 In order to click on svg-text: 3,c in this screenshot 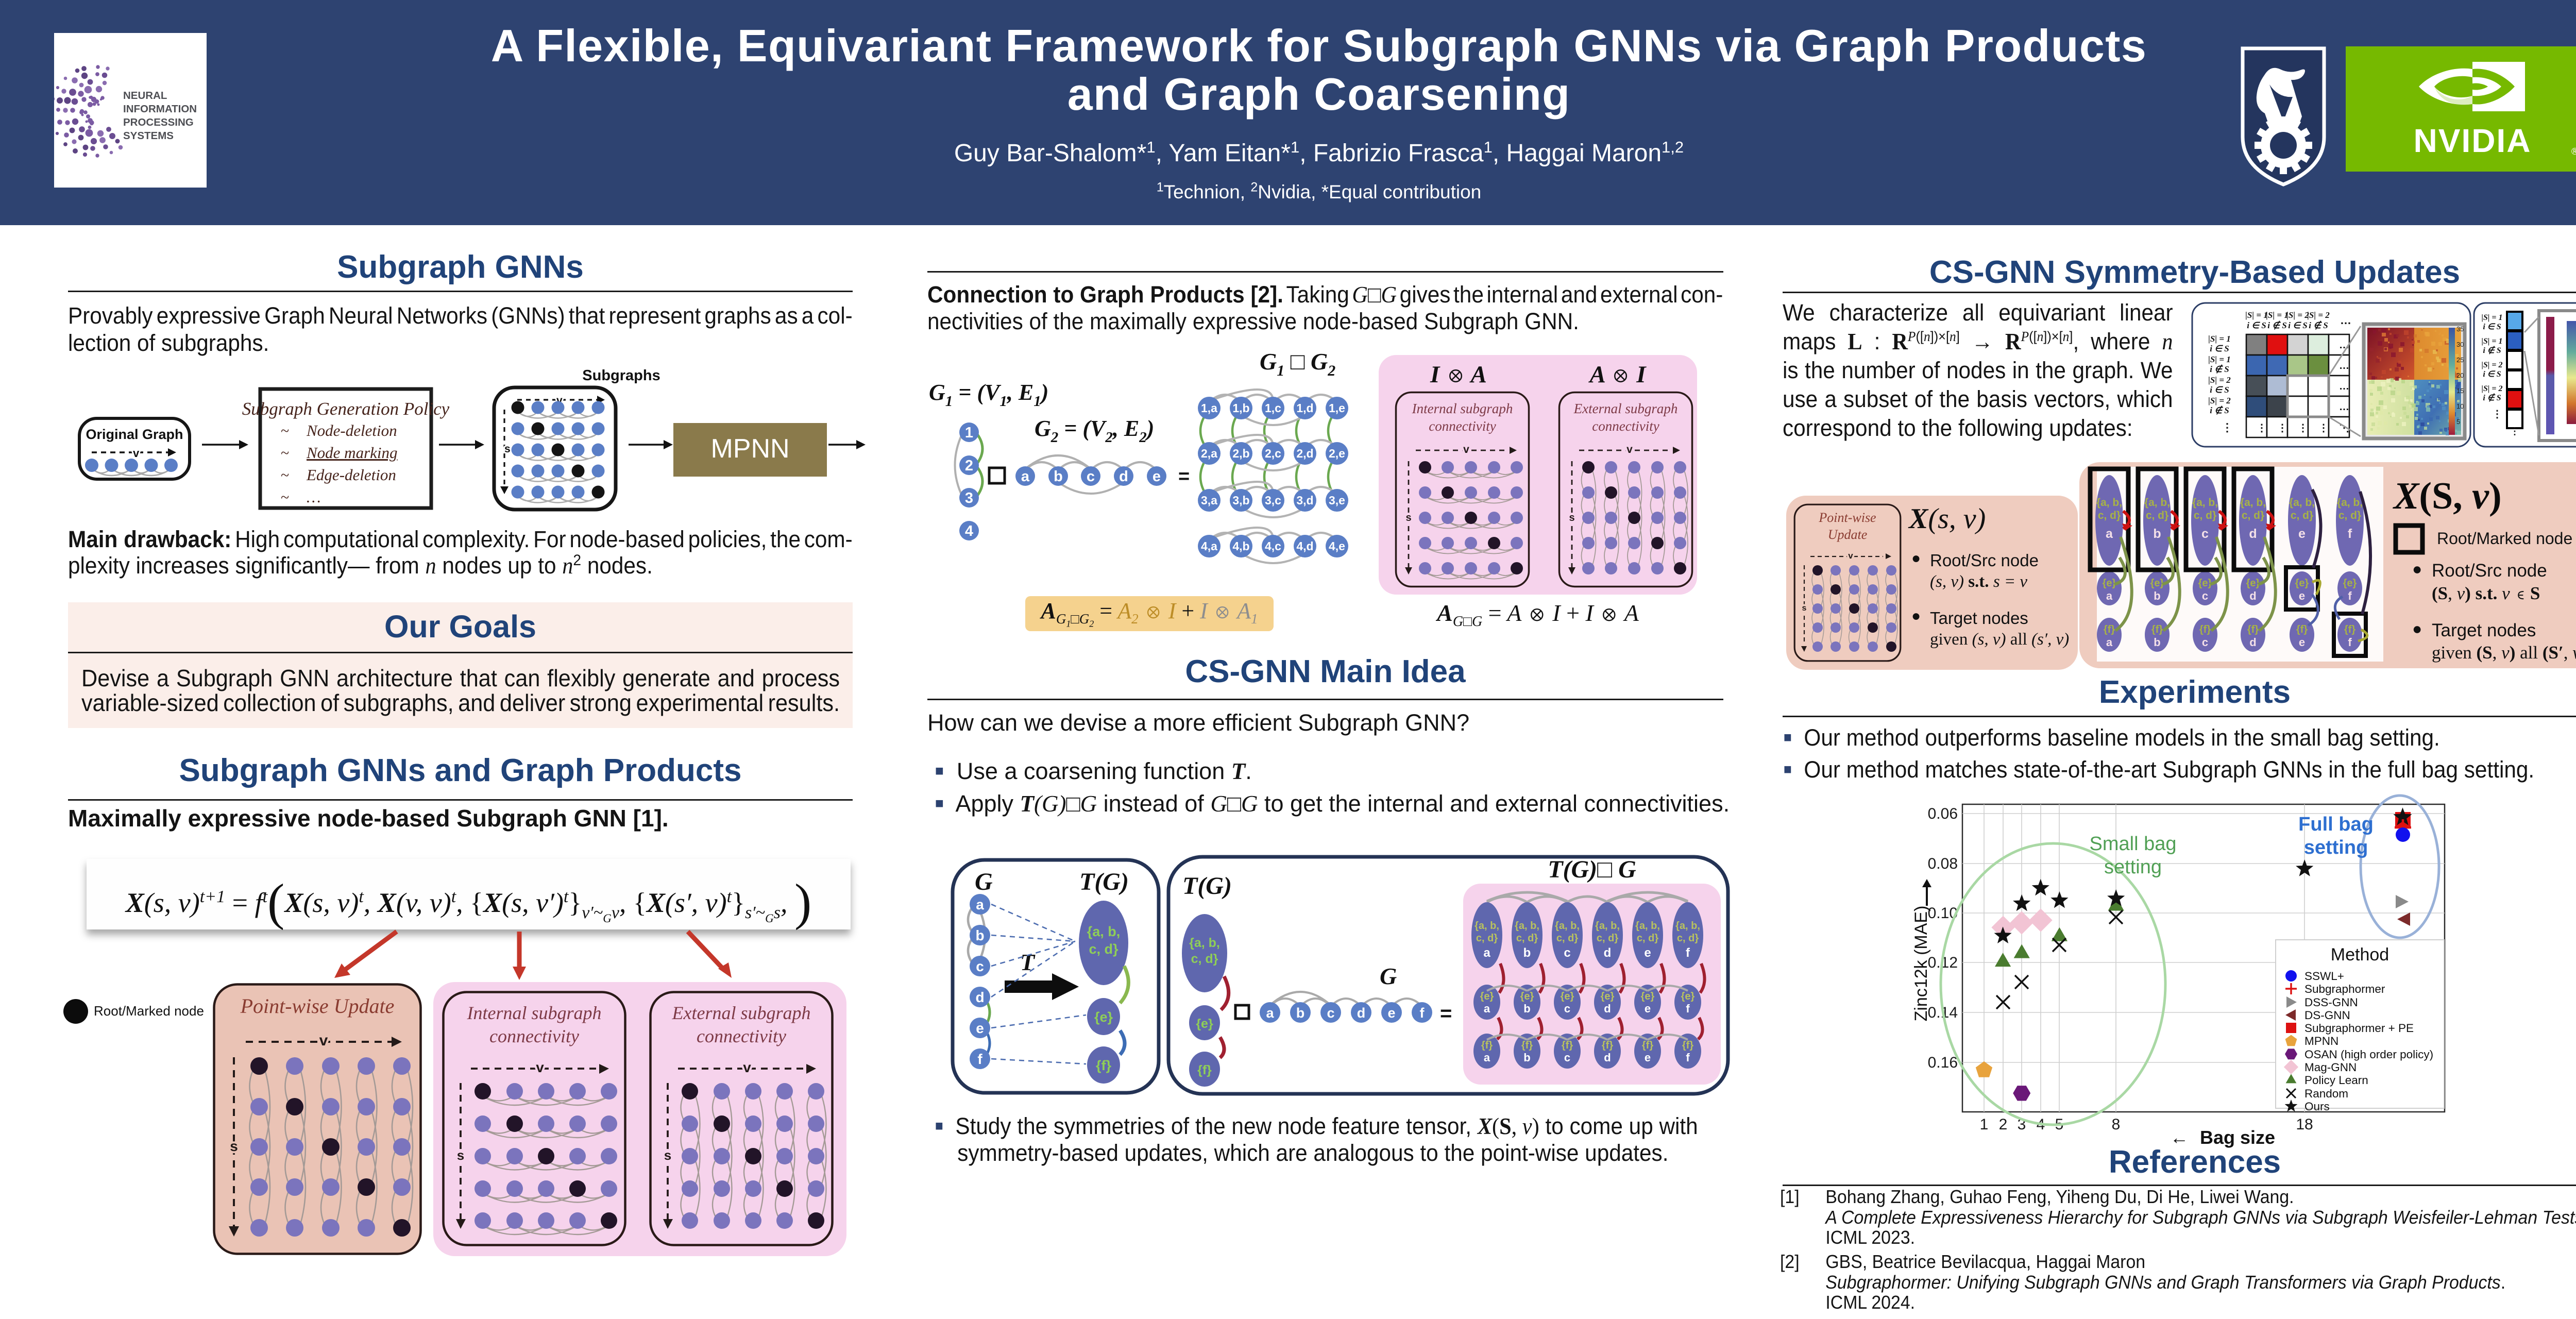, I will do `click(1273, 500)`.